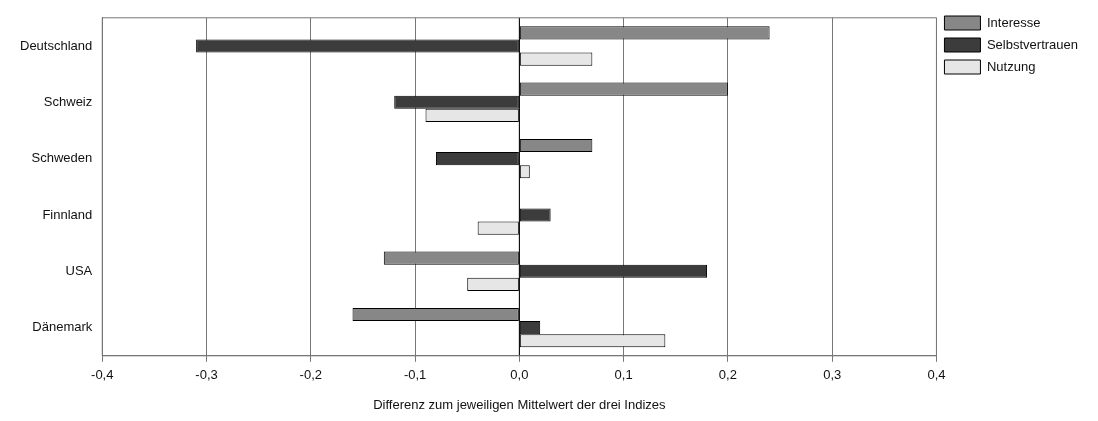 The width and height of the screenshot is (1098, 421). Describe the element at coordinates (520, 404) in the screenshot. I see `x-axis-title: Differenz zum jeweiligen Mittelwert der drei Indizes` at that location.